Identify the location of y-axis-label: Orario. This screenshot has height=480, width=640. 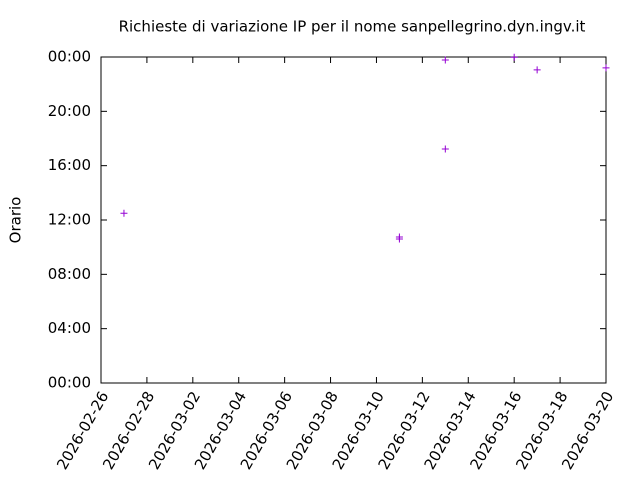
(16, 220).